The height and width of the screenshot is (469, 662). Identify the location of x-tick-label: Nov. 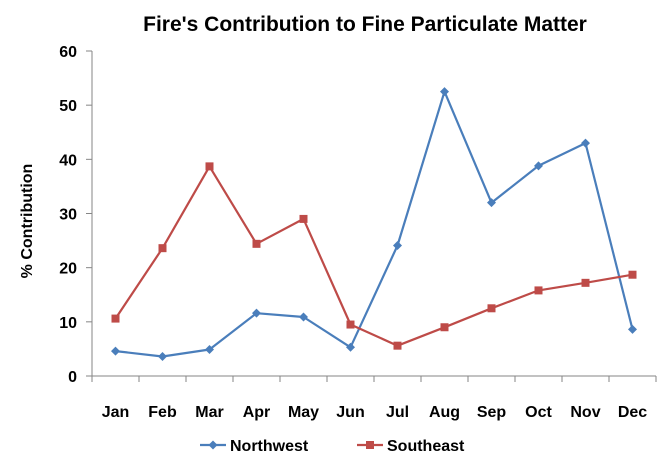
(585, 412).